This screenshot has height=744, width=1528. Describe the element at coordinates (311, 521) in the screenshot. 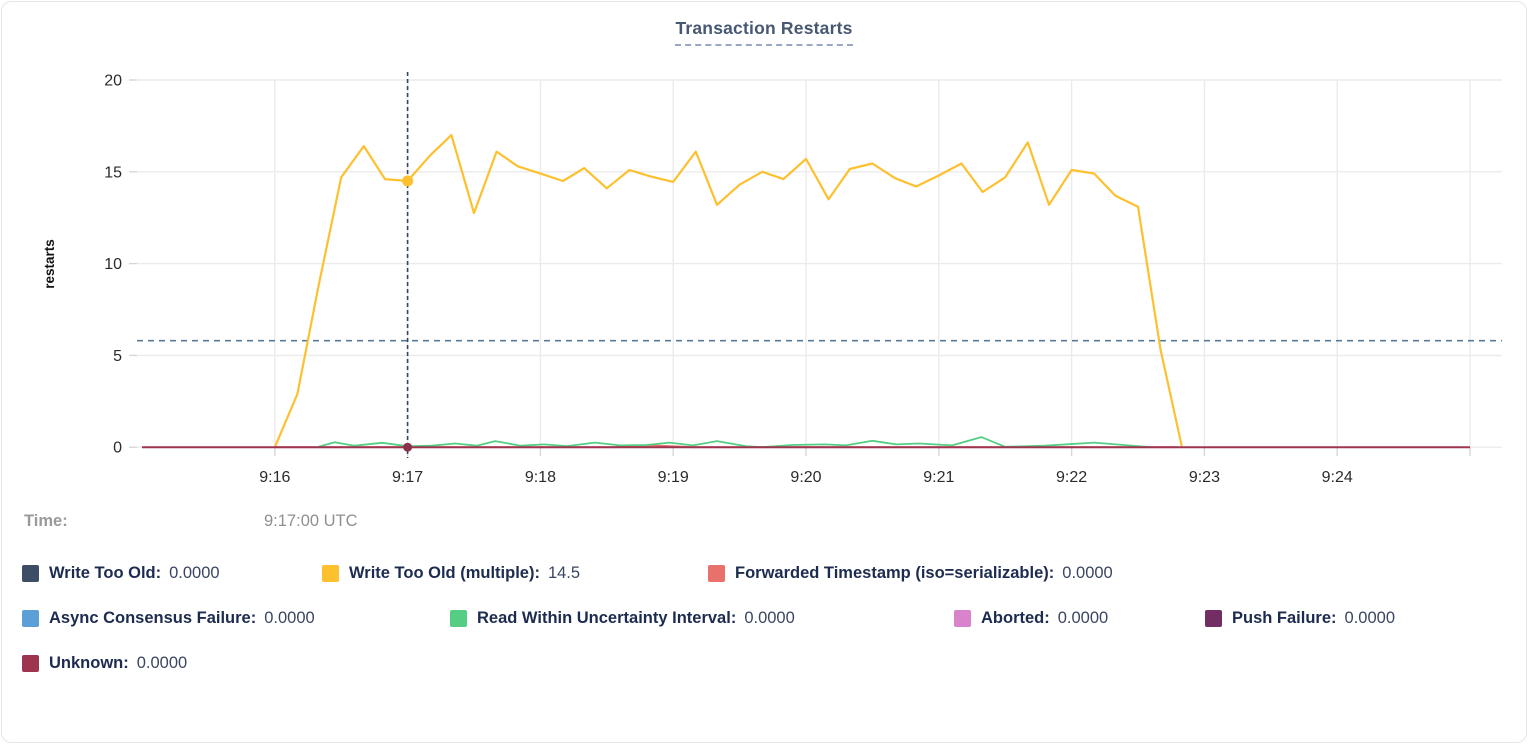

I see `time-value: 9:17:00 UTC` at that location.